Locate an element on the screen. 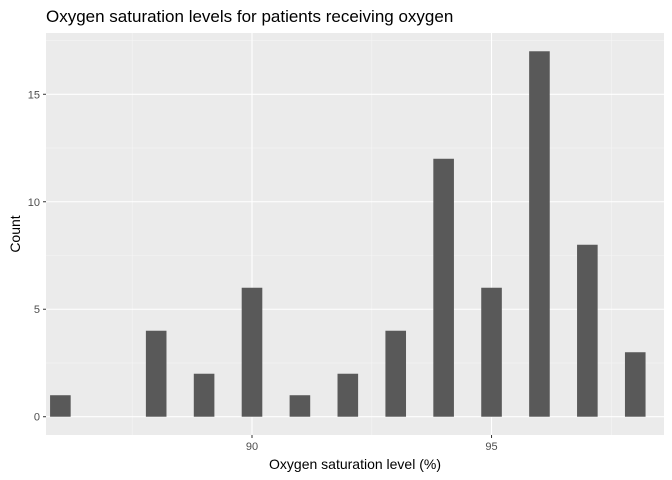 Image resolution: width=672 pixels, height=480 pixels. x-tick-label: 95 is located at coordinates (491, 447).